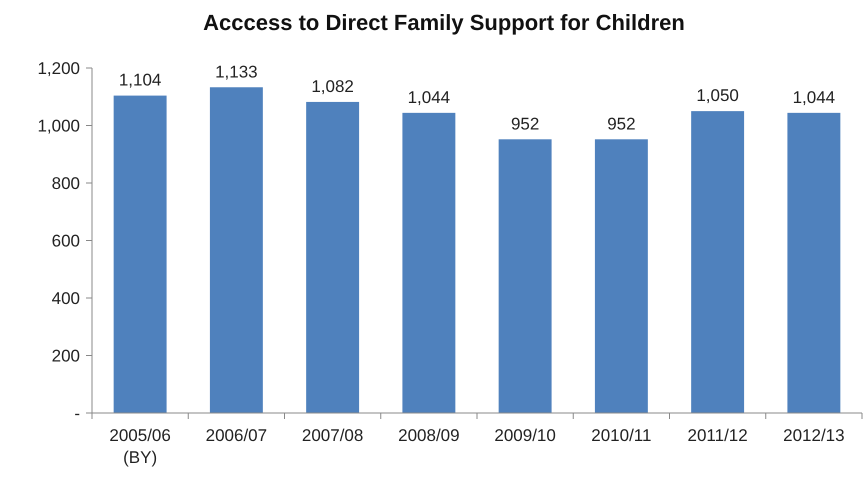  What do you see at coordinates (332, 86) in the screenshot?
I see `data-label: 1,082` at bounding box center [332, 86].